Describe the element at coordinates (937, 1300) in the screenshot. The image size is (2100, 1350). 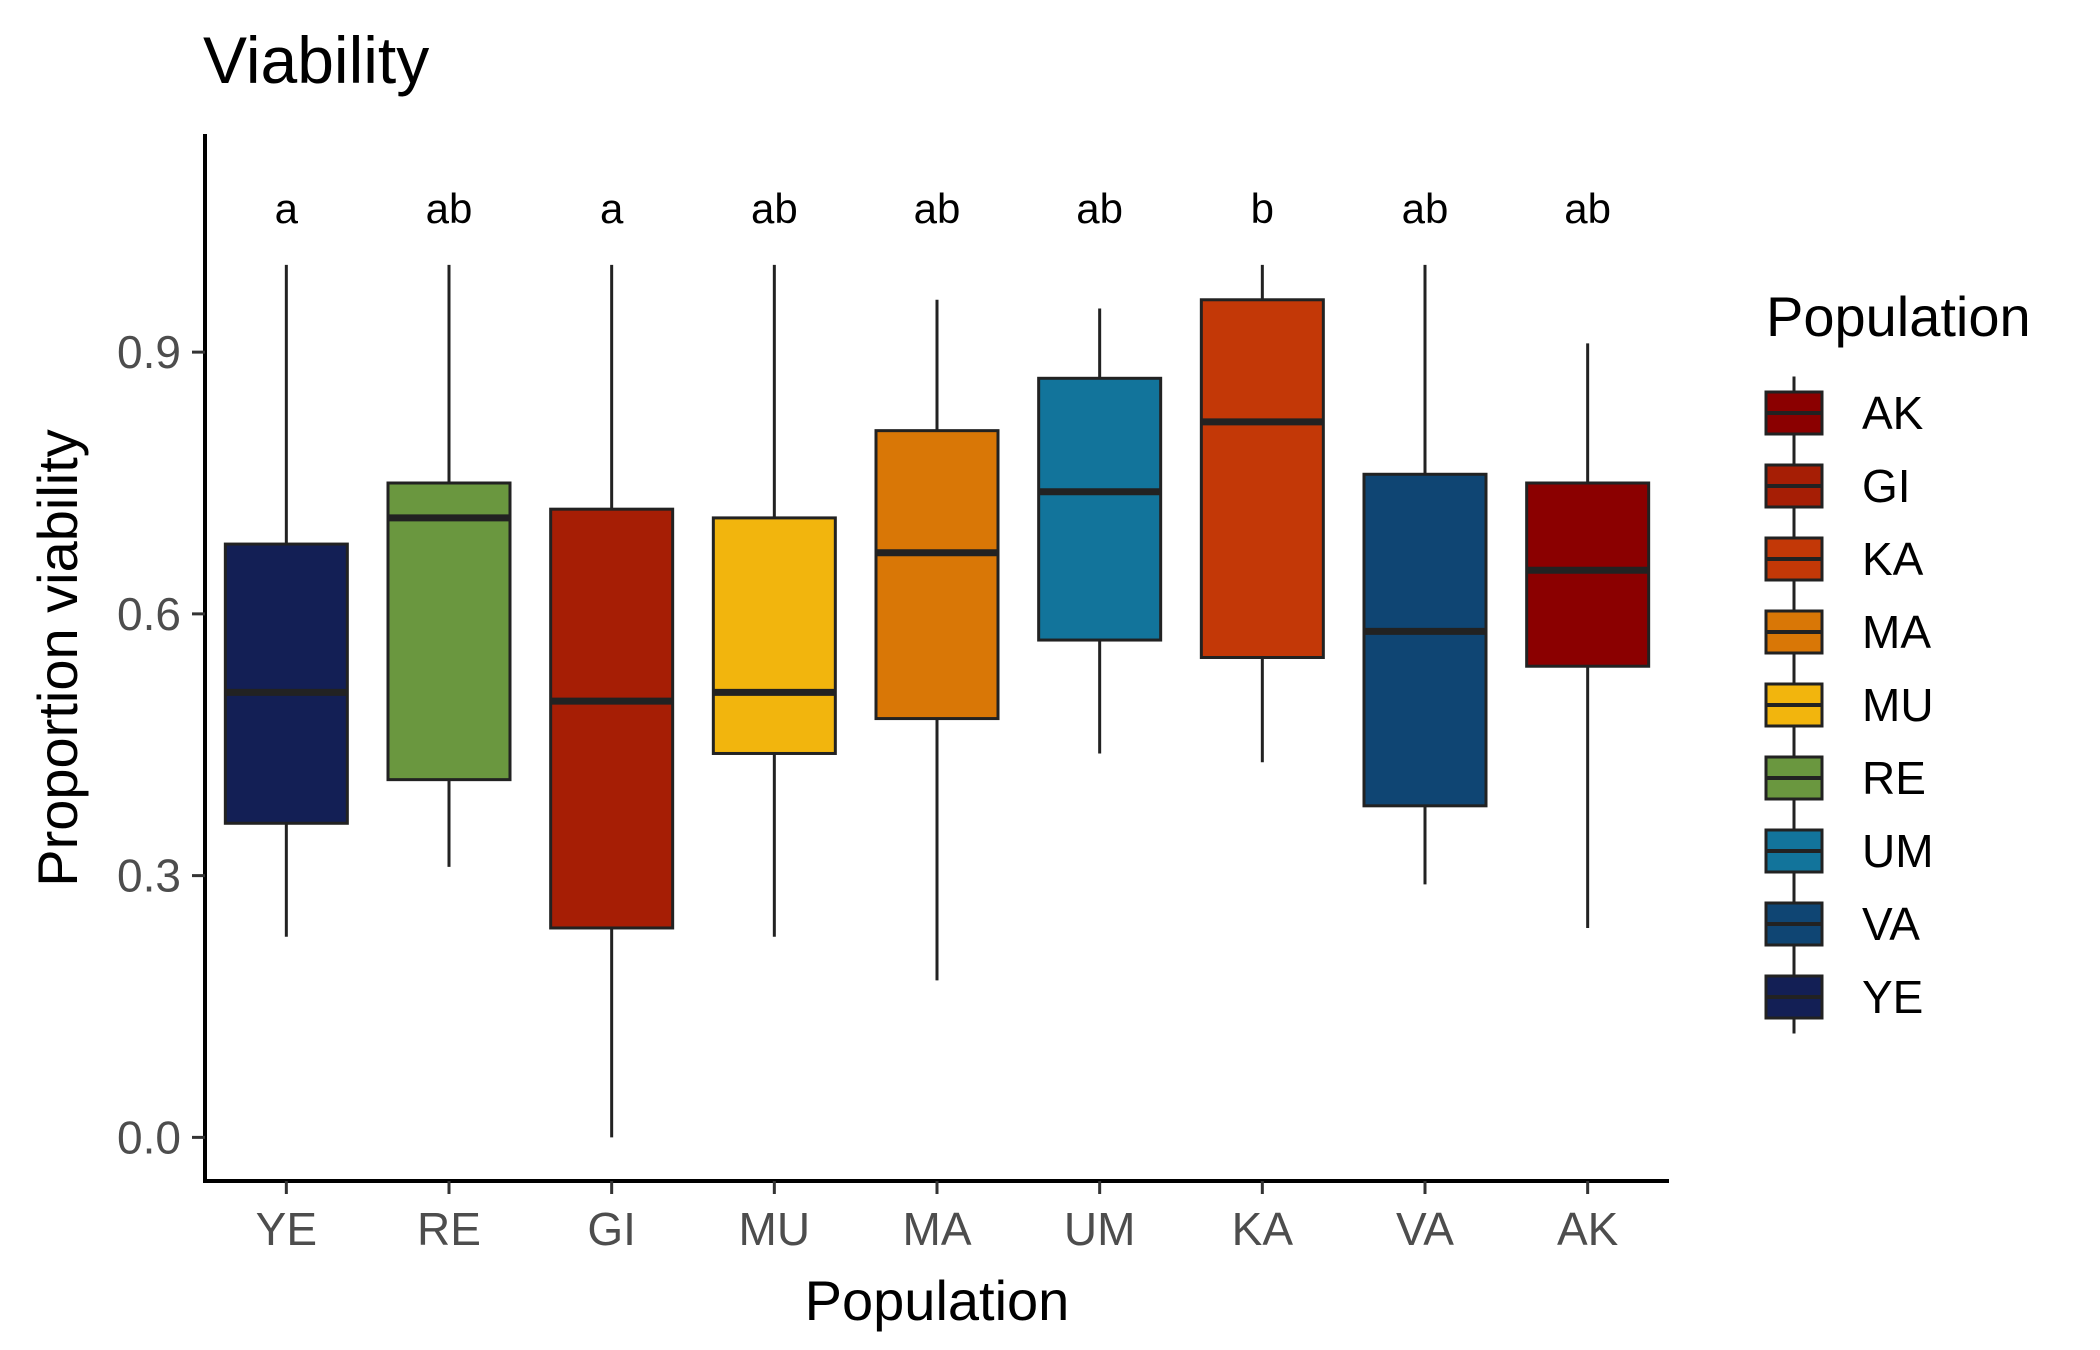
I see `x-axis-title: Population` at that location.